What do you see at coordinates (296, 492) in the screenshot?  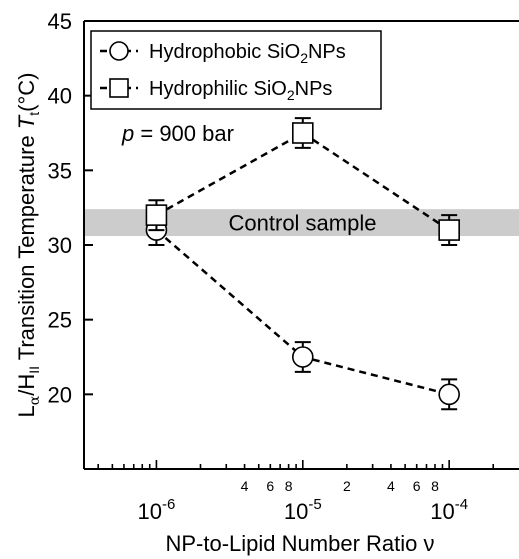 I see `x-ticks: 10⁻⁶ 10⁻⁵ 10⁻⁴⁴ 6 8 2 4 6 8` at bounding box center [296, 492].